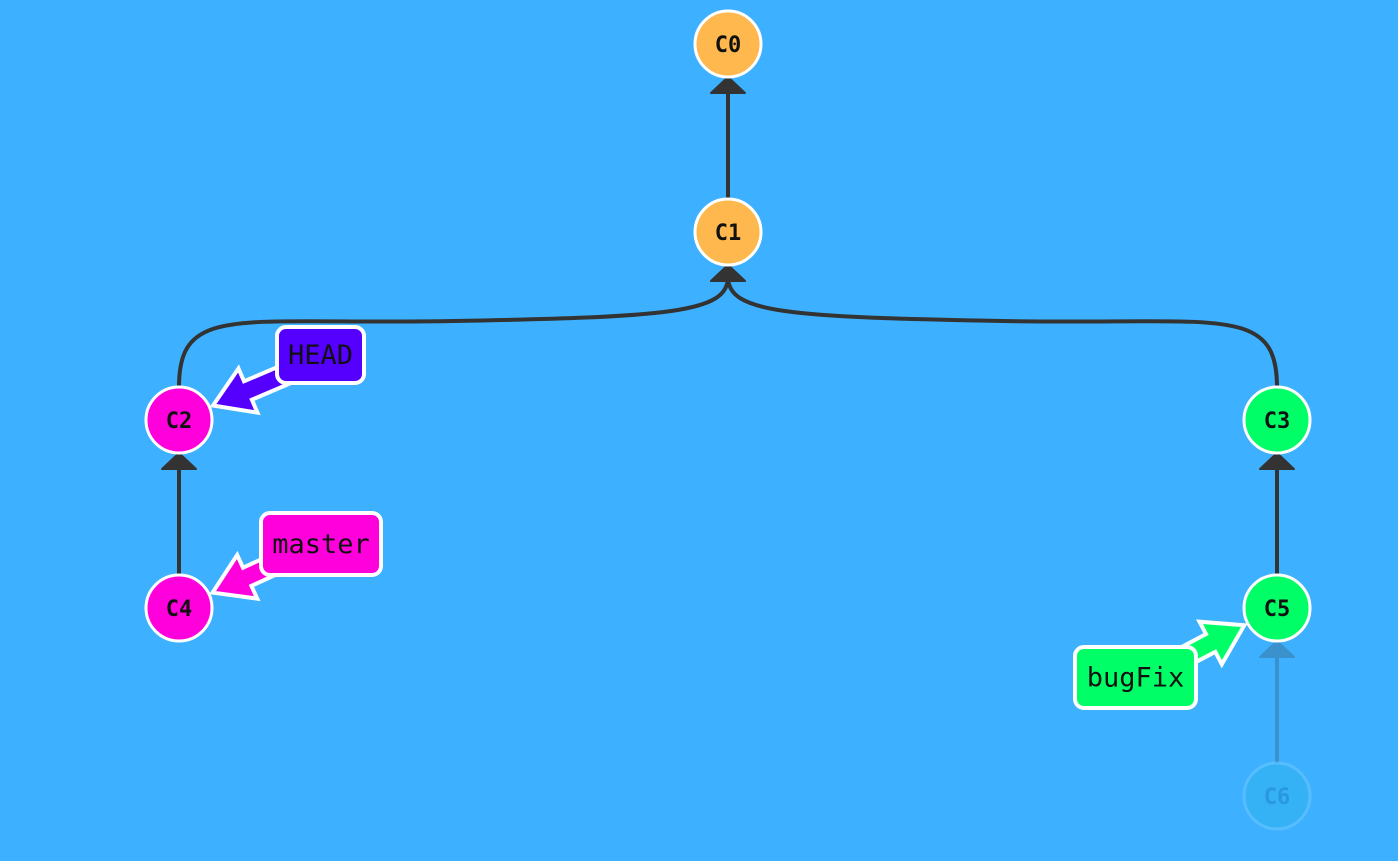 This screenshot has width=1398, height=861. I want to click on commit-C4: C4, so click(179, 608).